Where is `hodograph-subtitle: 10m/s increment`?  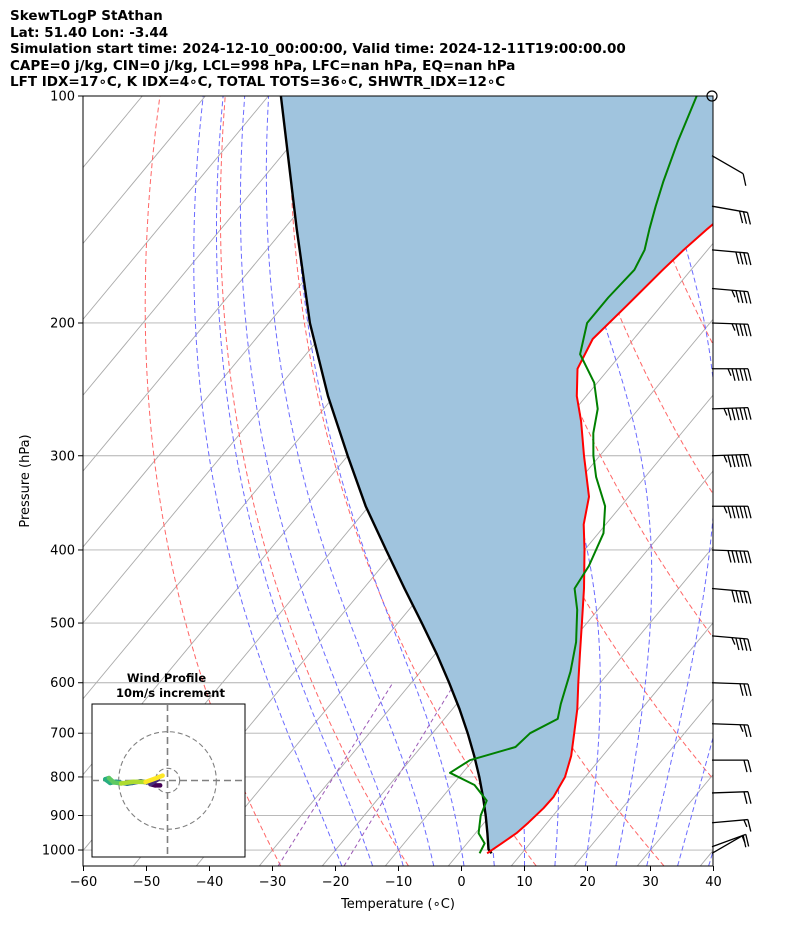
hodograph-subtitle: 10m/s increment is located at coordinates (170, 693).